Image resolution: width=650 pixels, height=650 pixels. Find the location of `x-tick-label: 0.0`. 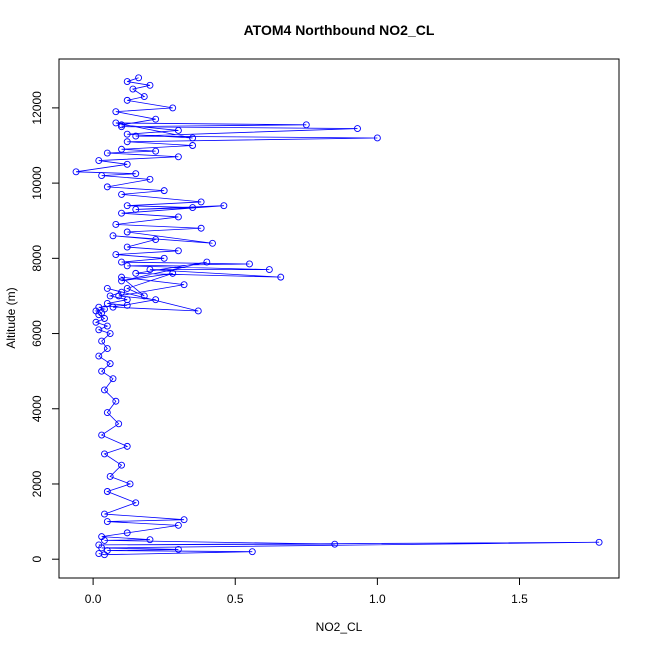

x-tick-label: 0.0 is located at coordinates (93, 599).